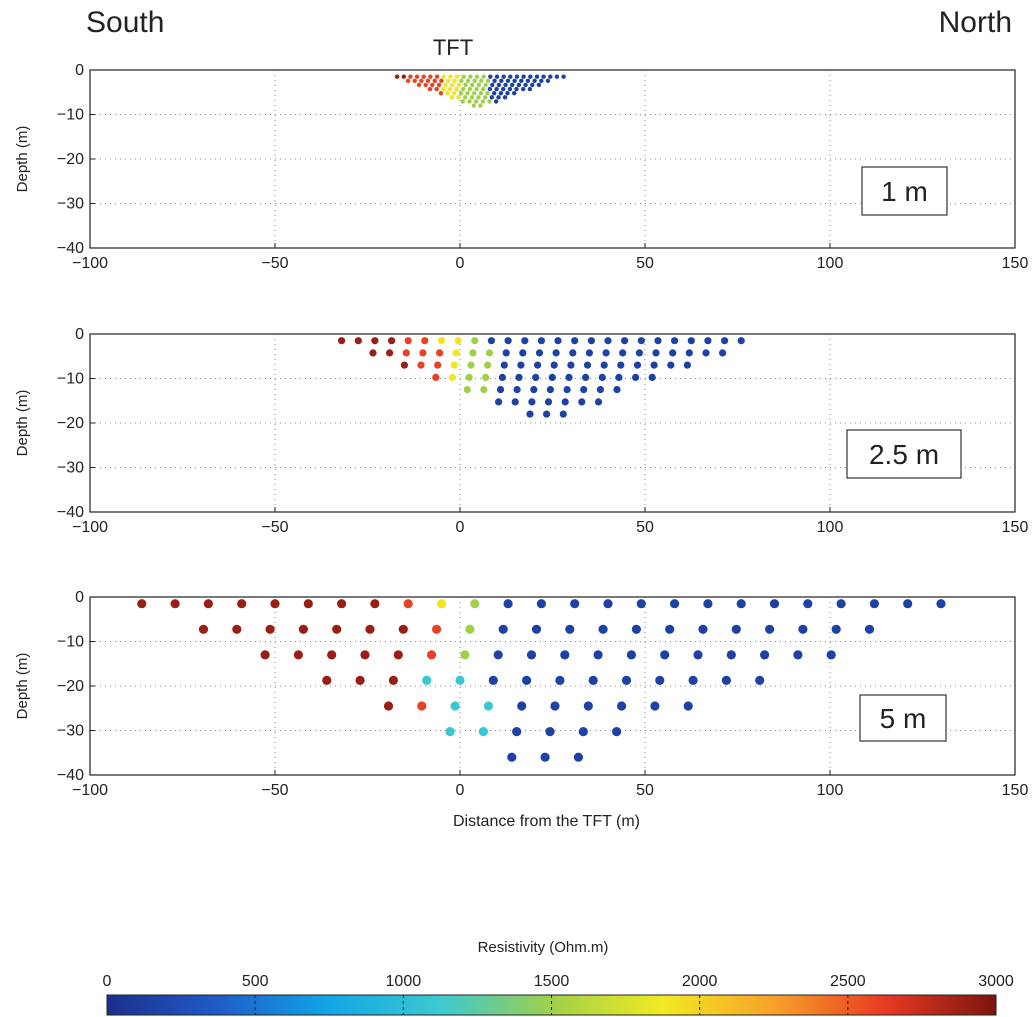 The width and height of the screenshot is (1034, 1017). I want to click on colorbar-tick-label: 0, so click(107, 981).